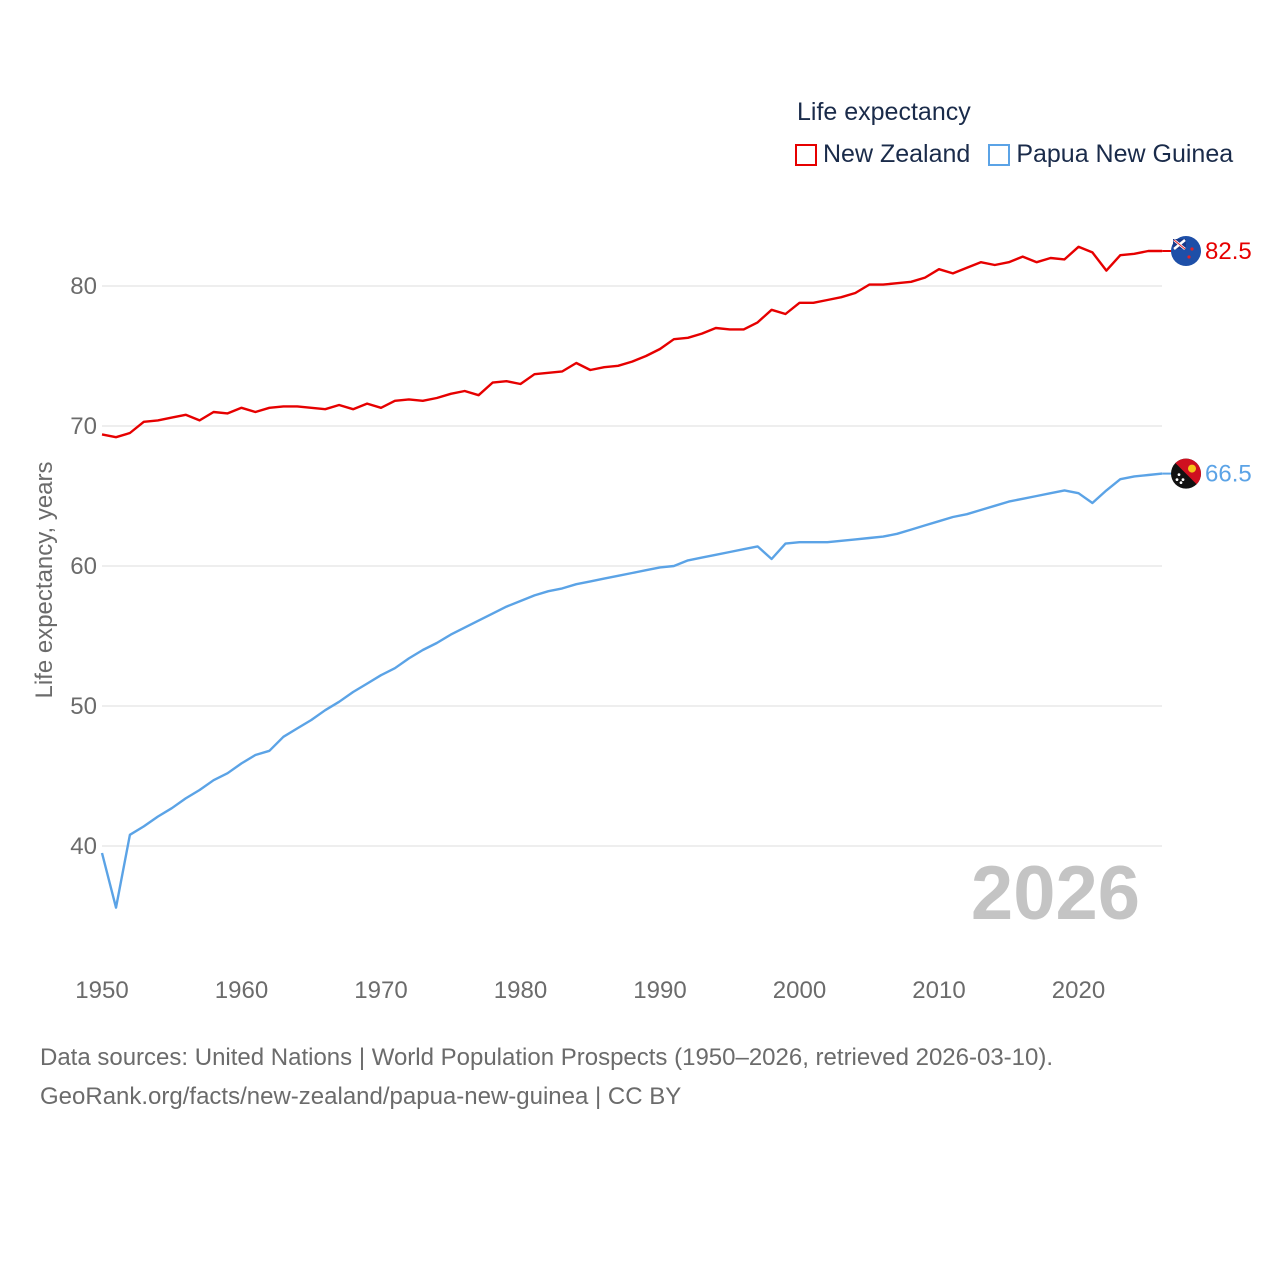  I want to click on y-tick-label: 70, so click(83, 426).